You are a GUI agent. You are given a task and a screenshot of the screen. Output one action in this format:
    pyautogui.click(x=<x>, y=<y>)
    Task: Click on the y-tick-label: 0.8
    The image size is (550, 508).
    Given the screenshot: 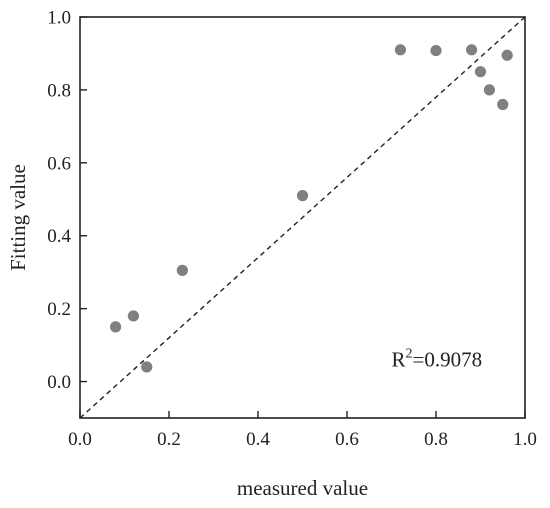 What is the action you would take?
    pyautogui.click(x=59, y=90)
    